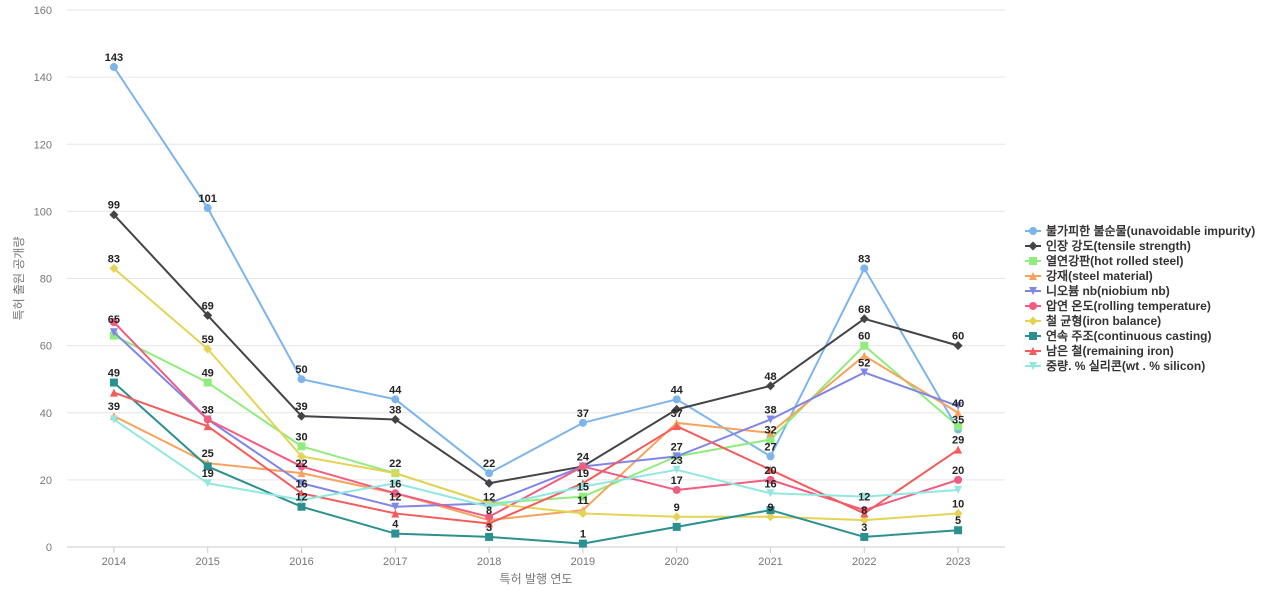 This screenshot has width=1280, height=600. What do you see at coordinates (1110, 350) in the screenshot?
I see `legend-label: 남은 철(remaining iron)` at bounding box center [1110, 350].